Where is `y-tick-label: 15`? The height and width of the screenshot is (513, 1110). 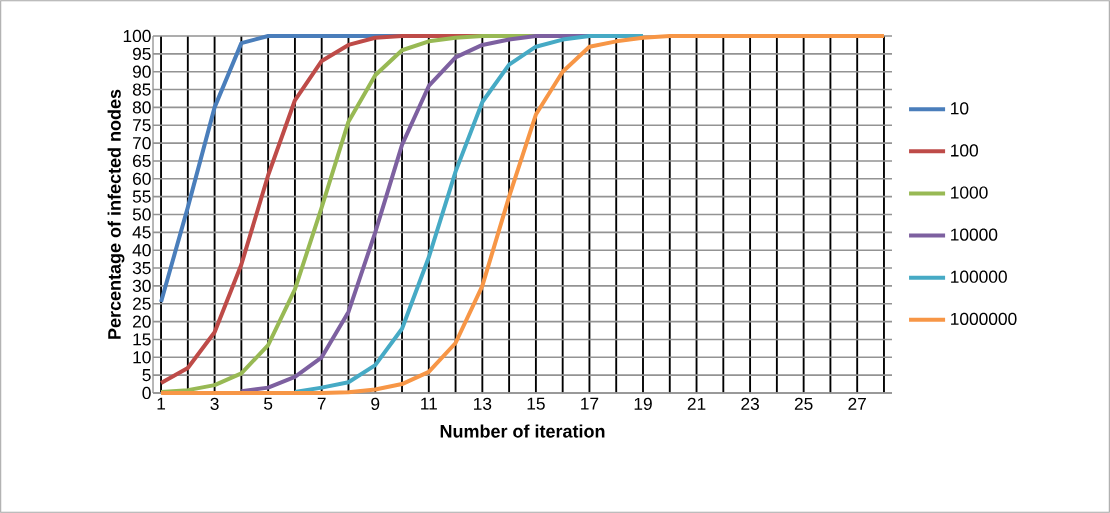
y-tick-label: 15 is located at coordinates (142, 339).